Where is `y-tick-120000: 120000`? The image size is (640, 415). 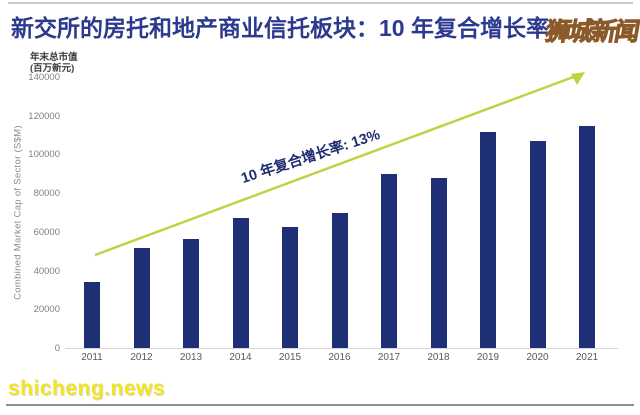 y-tick-120000: 120000 is located at coordinates (44, 116).